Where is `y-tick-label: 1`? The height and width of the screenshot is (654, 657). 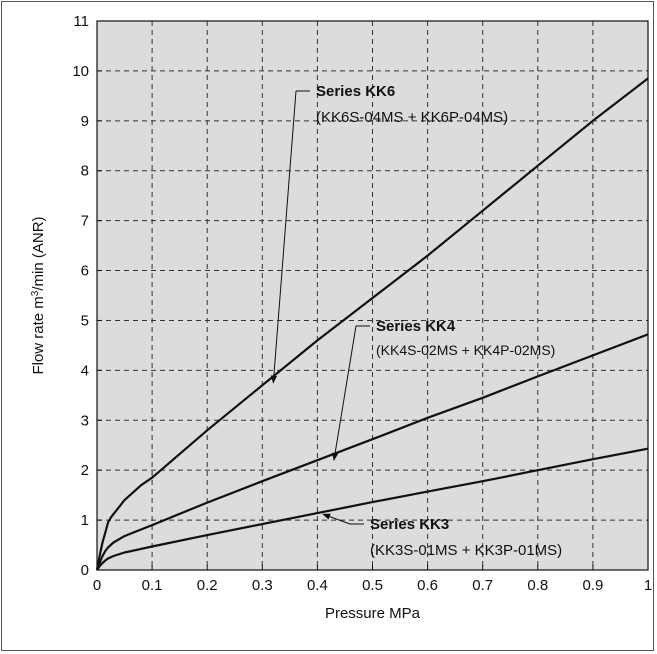 y-tick-label: 1 is located at coordinates (85, 520).